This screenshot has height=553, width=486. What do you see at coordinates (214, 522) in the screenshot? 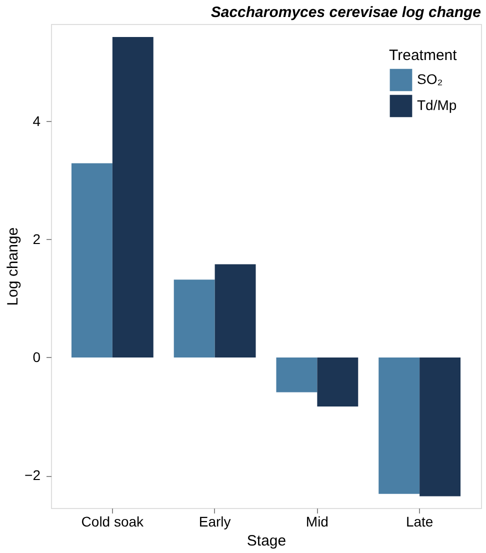
I see `x-tick-label: Early` at bounding box center [214, 522].